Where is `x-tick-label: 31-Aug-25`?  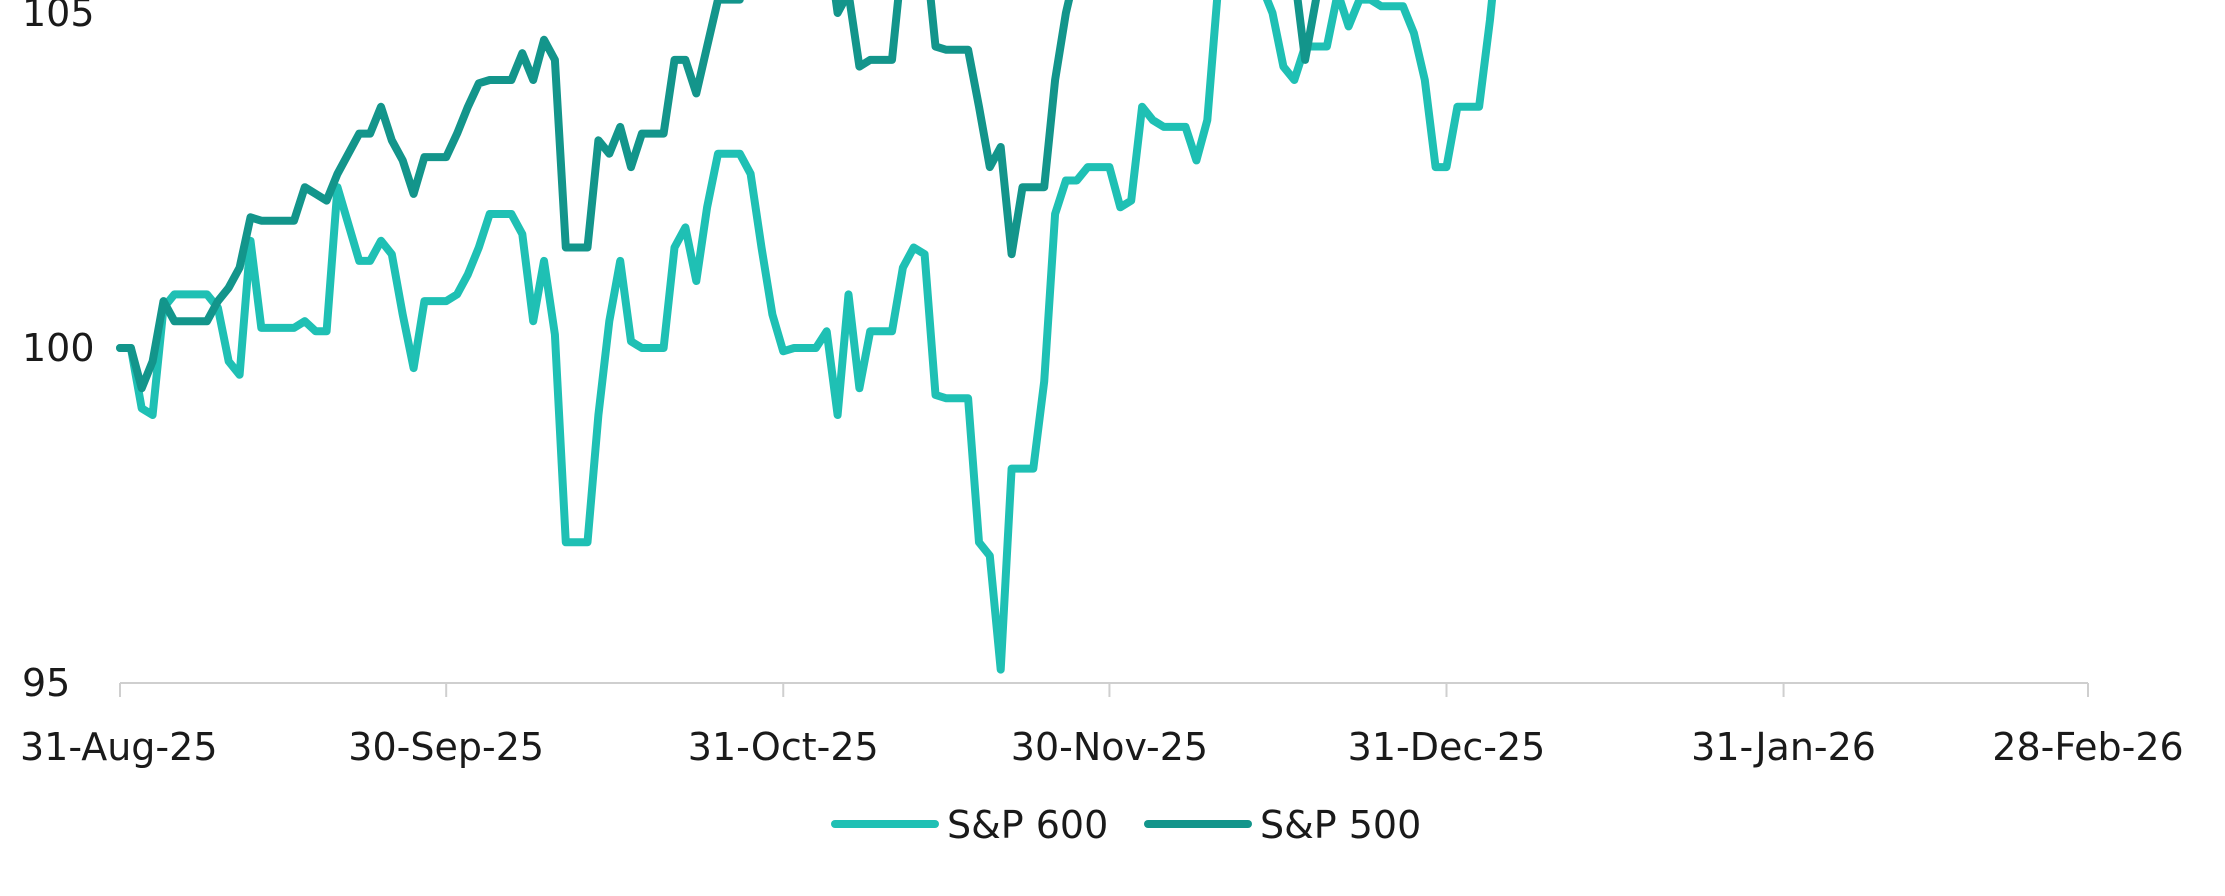 x-tick-label: 31-Aug-25 is located at coordinates (119, 747).